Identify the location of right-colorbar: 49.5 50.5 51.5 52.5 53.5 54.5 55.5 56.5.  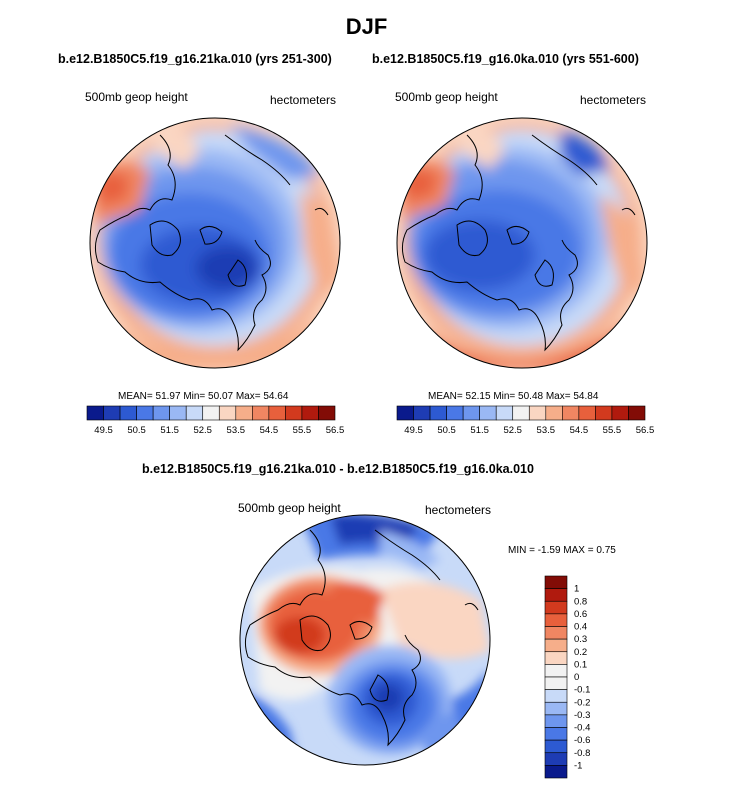
(525, 420).